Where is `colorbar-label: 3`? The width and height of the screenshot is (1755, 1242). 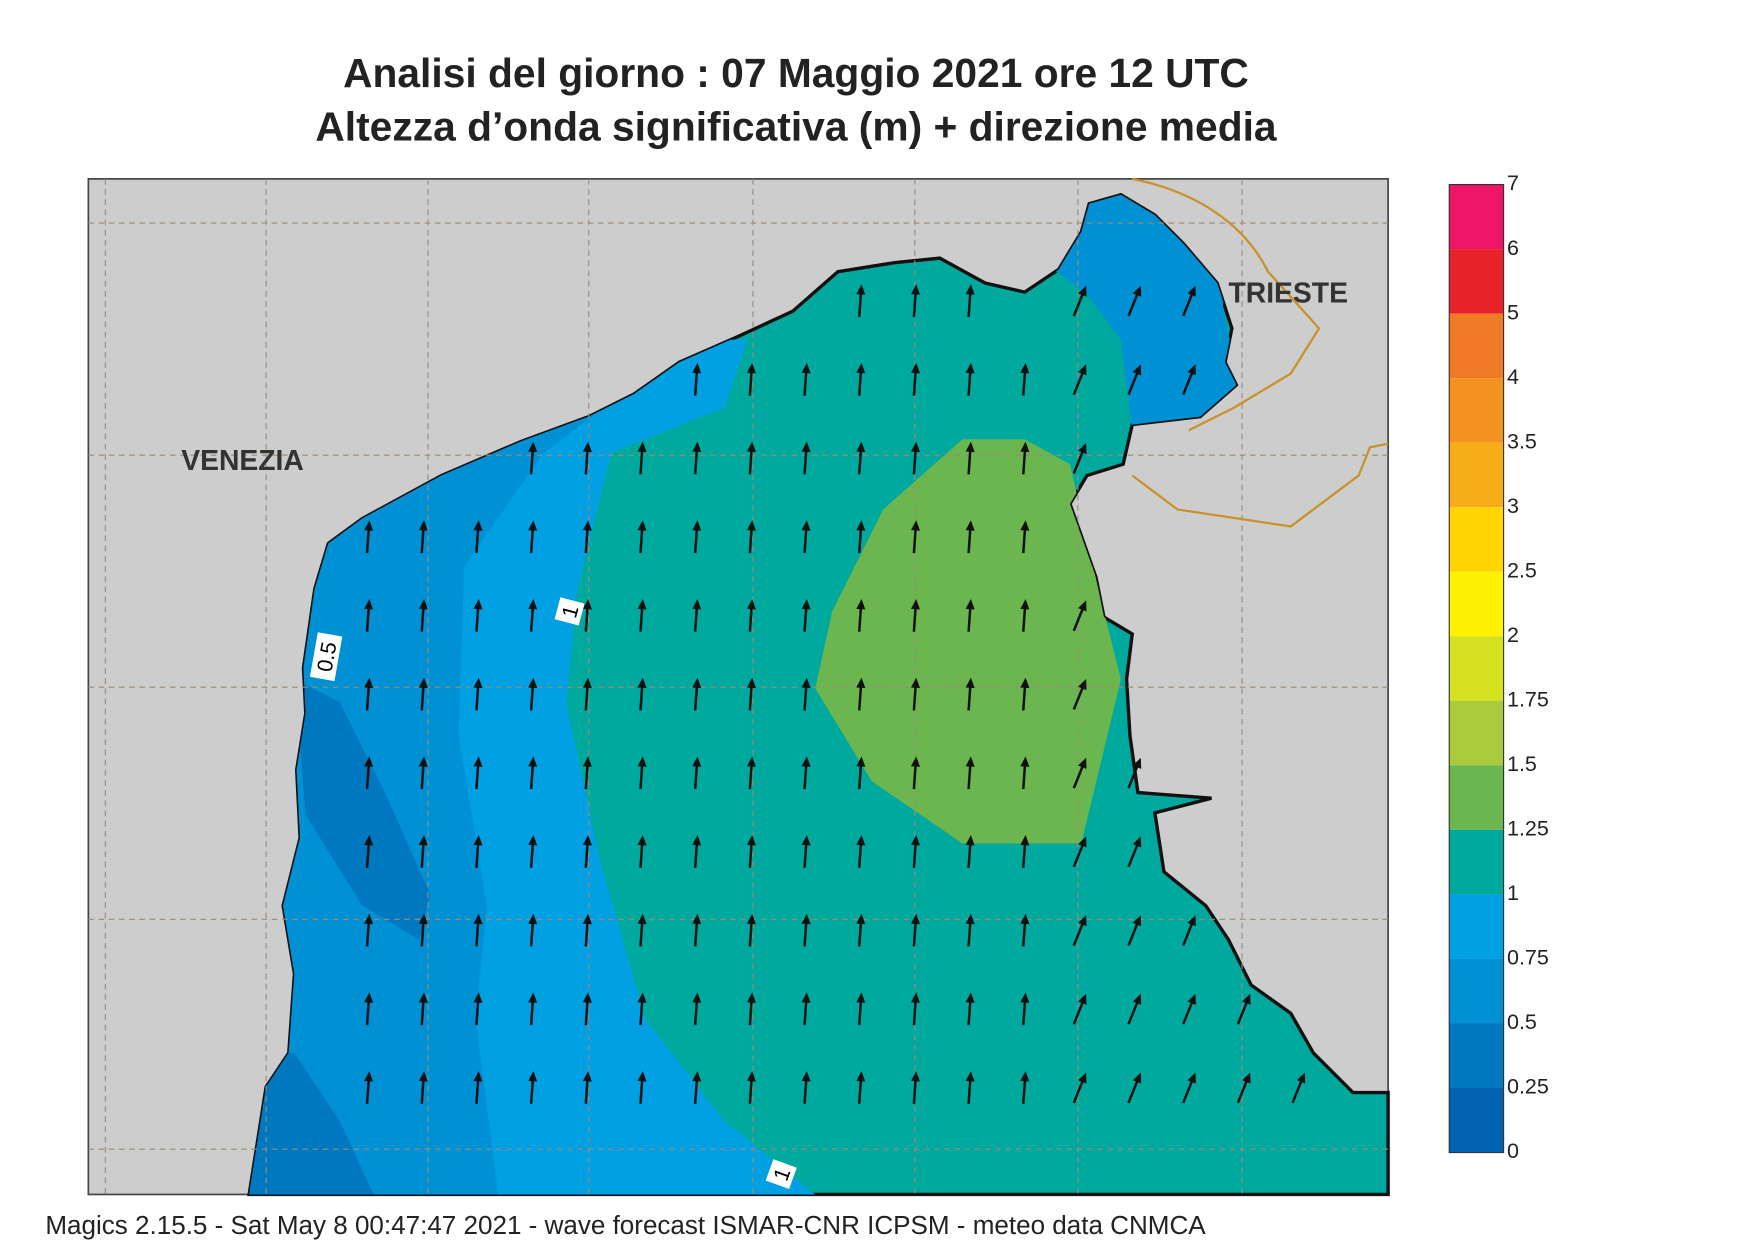
colorbar-label: 3 is located at coordinates (1513, 506).